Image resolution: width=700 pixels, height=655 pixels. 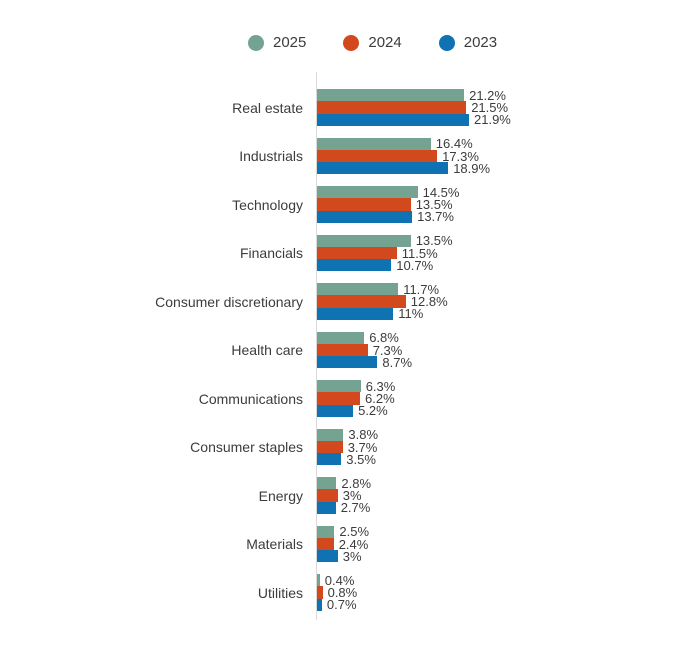 I want to click on bar-line: 11.5%, so click(x=385, y=253).